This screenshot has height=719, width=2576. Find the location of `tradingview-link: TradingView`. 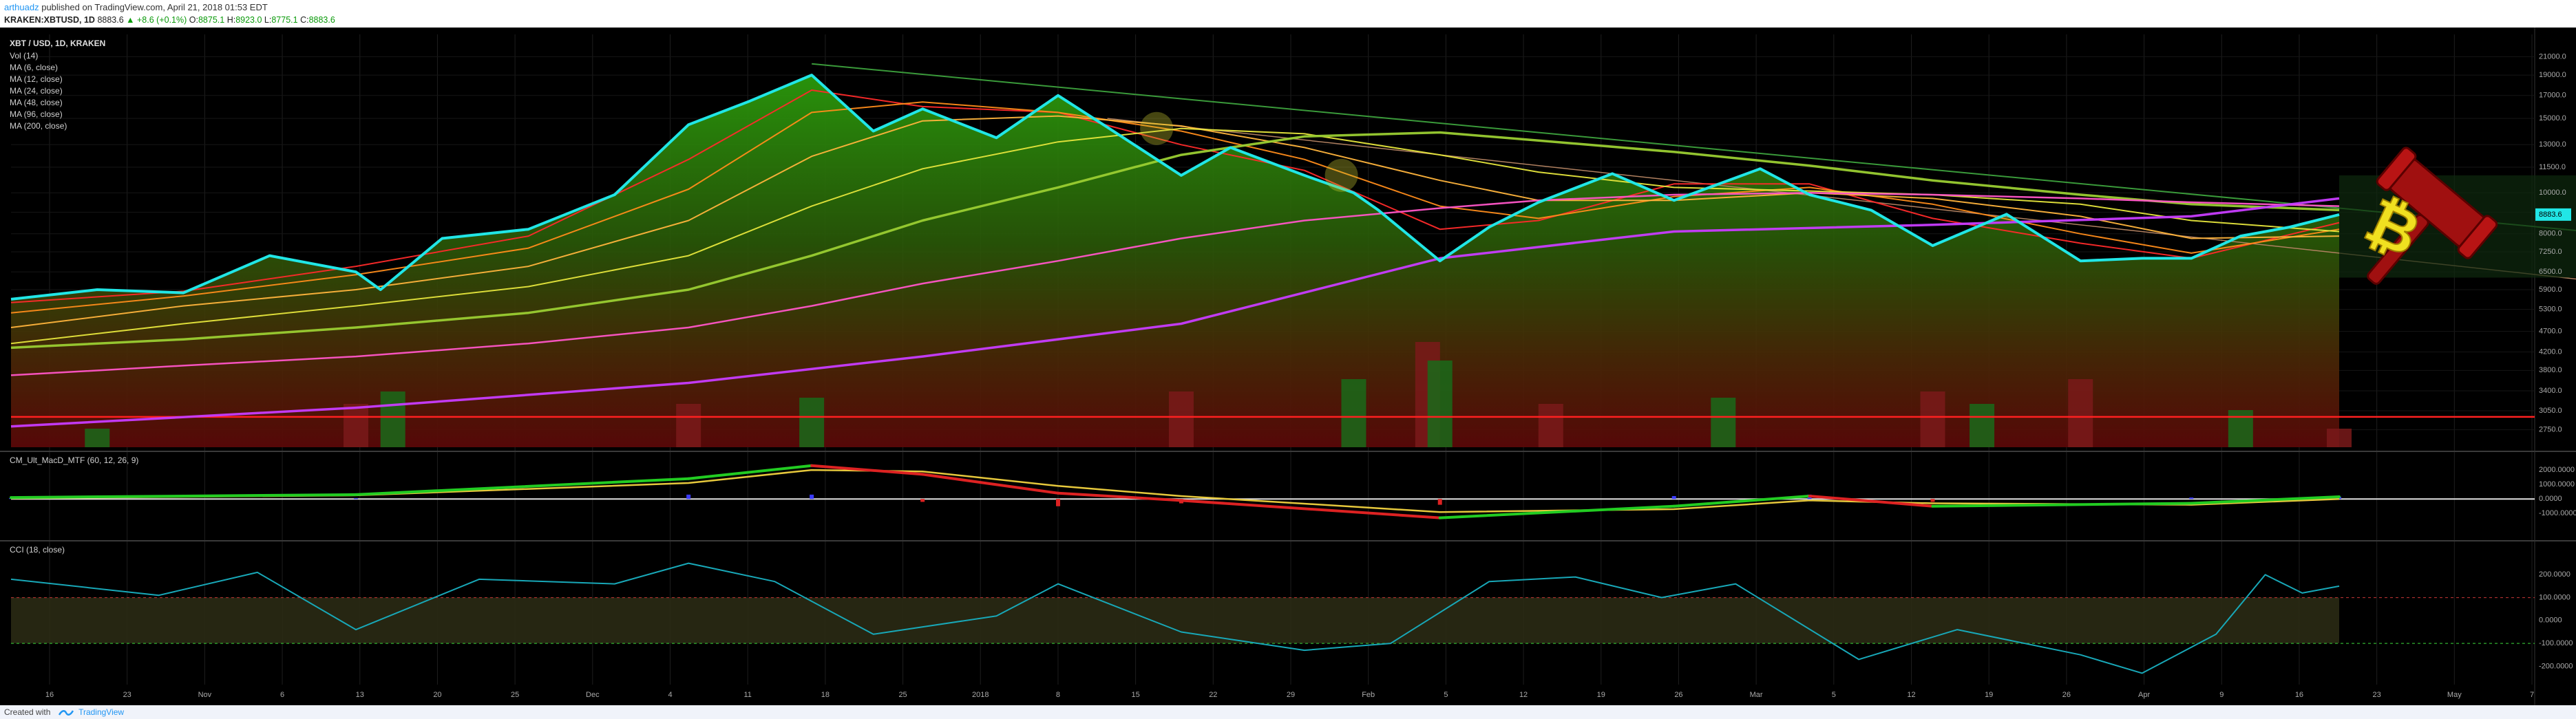

tradingview-link: TradingView is located at coordinates (102, 712).